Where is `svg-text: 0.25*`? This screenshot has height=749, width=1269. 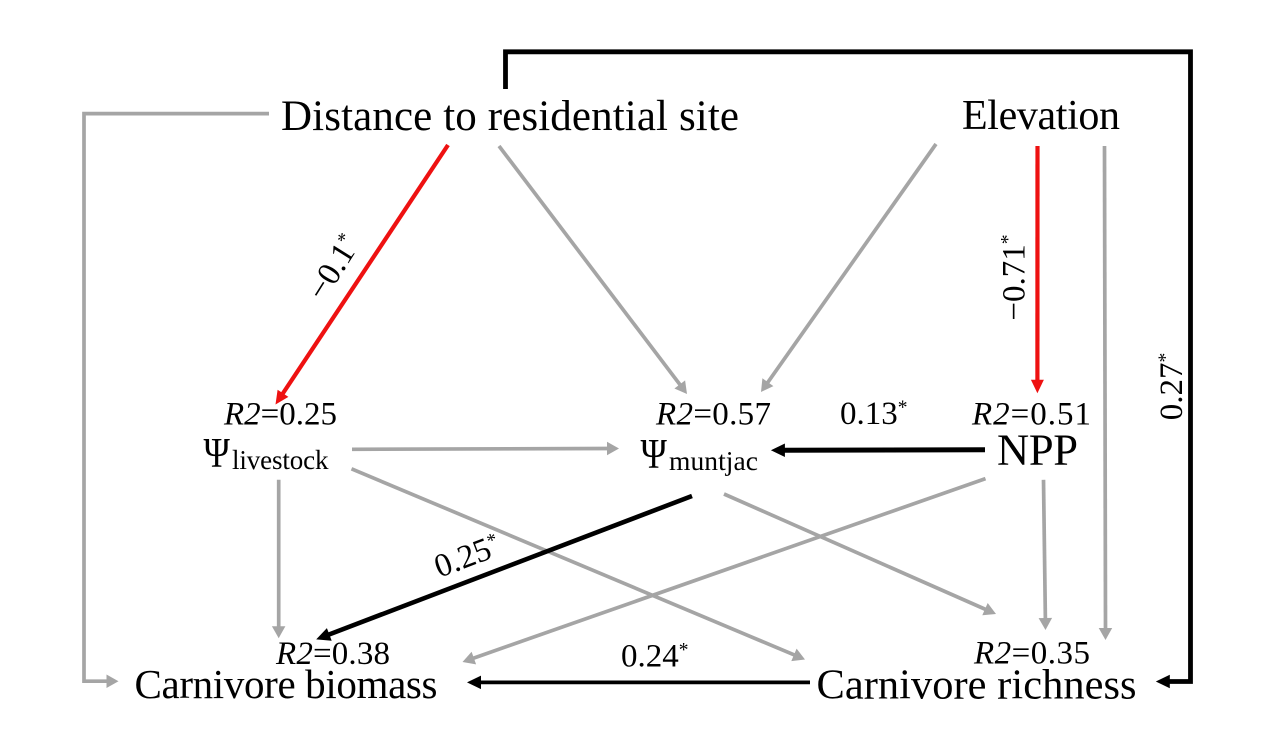
svg-text: 0.25* is located at coordinates (468, 557).